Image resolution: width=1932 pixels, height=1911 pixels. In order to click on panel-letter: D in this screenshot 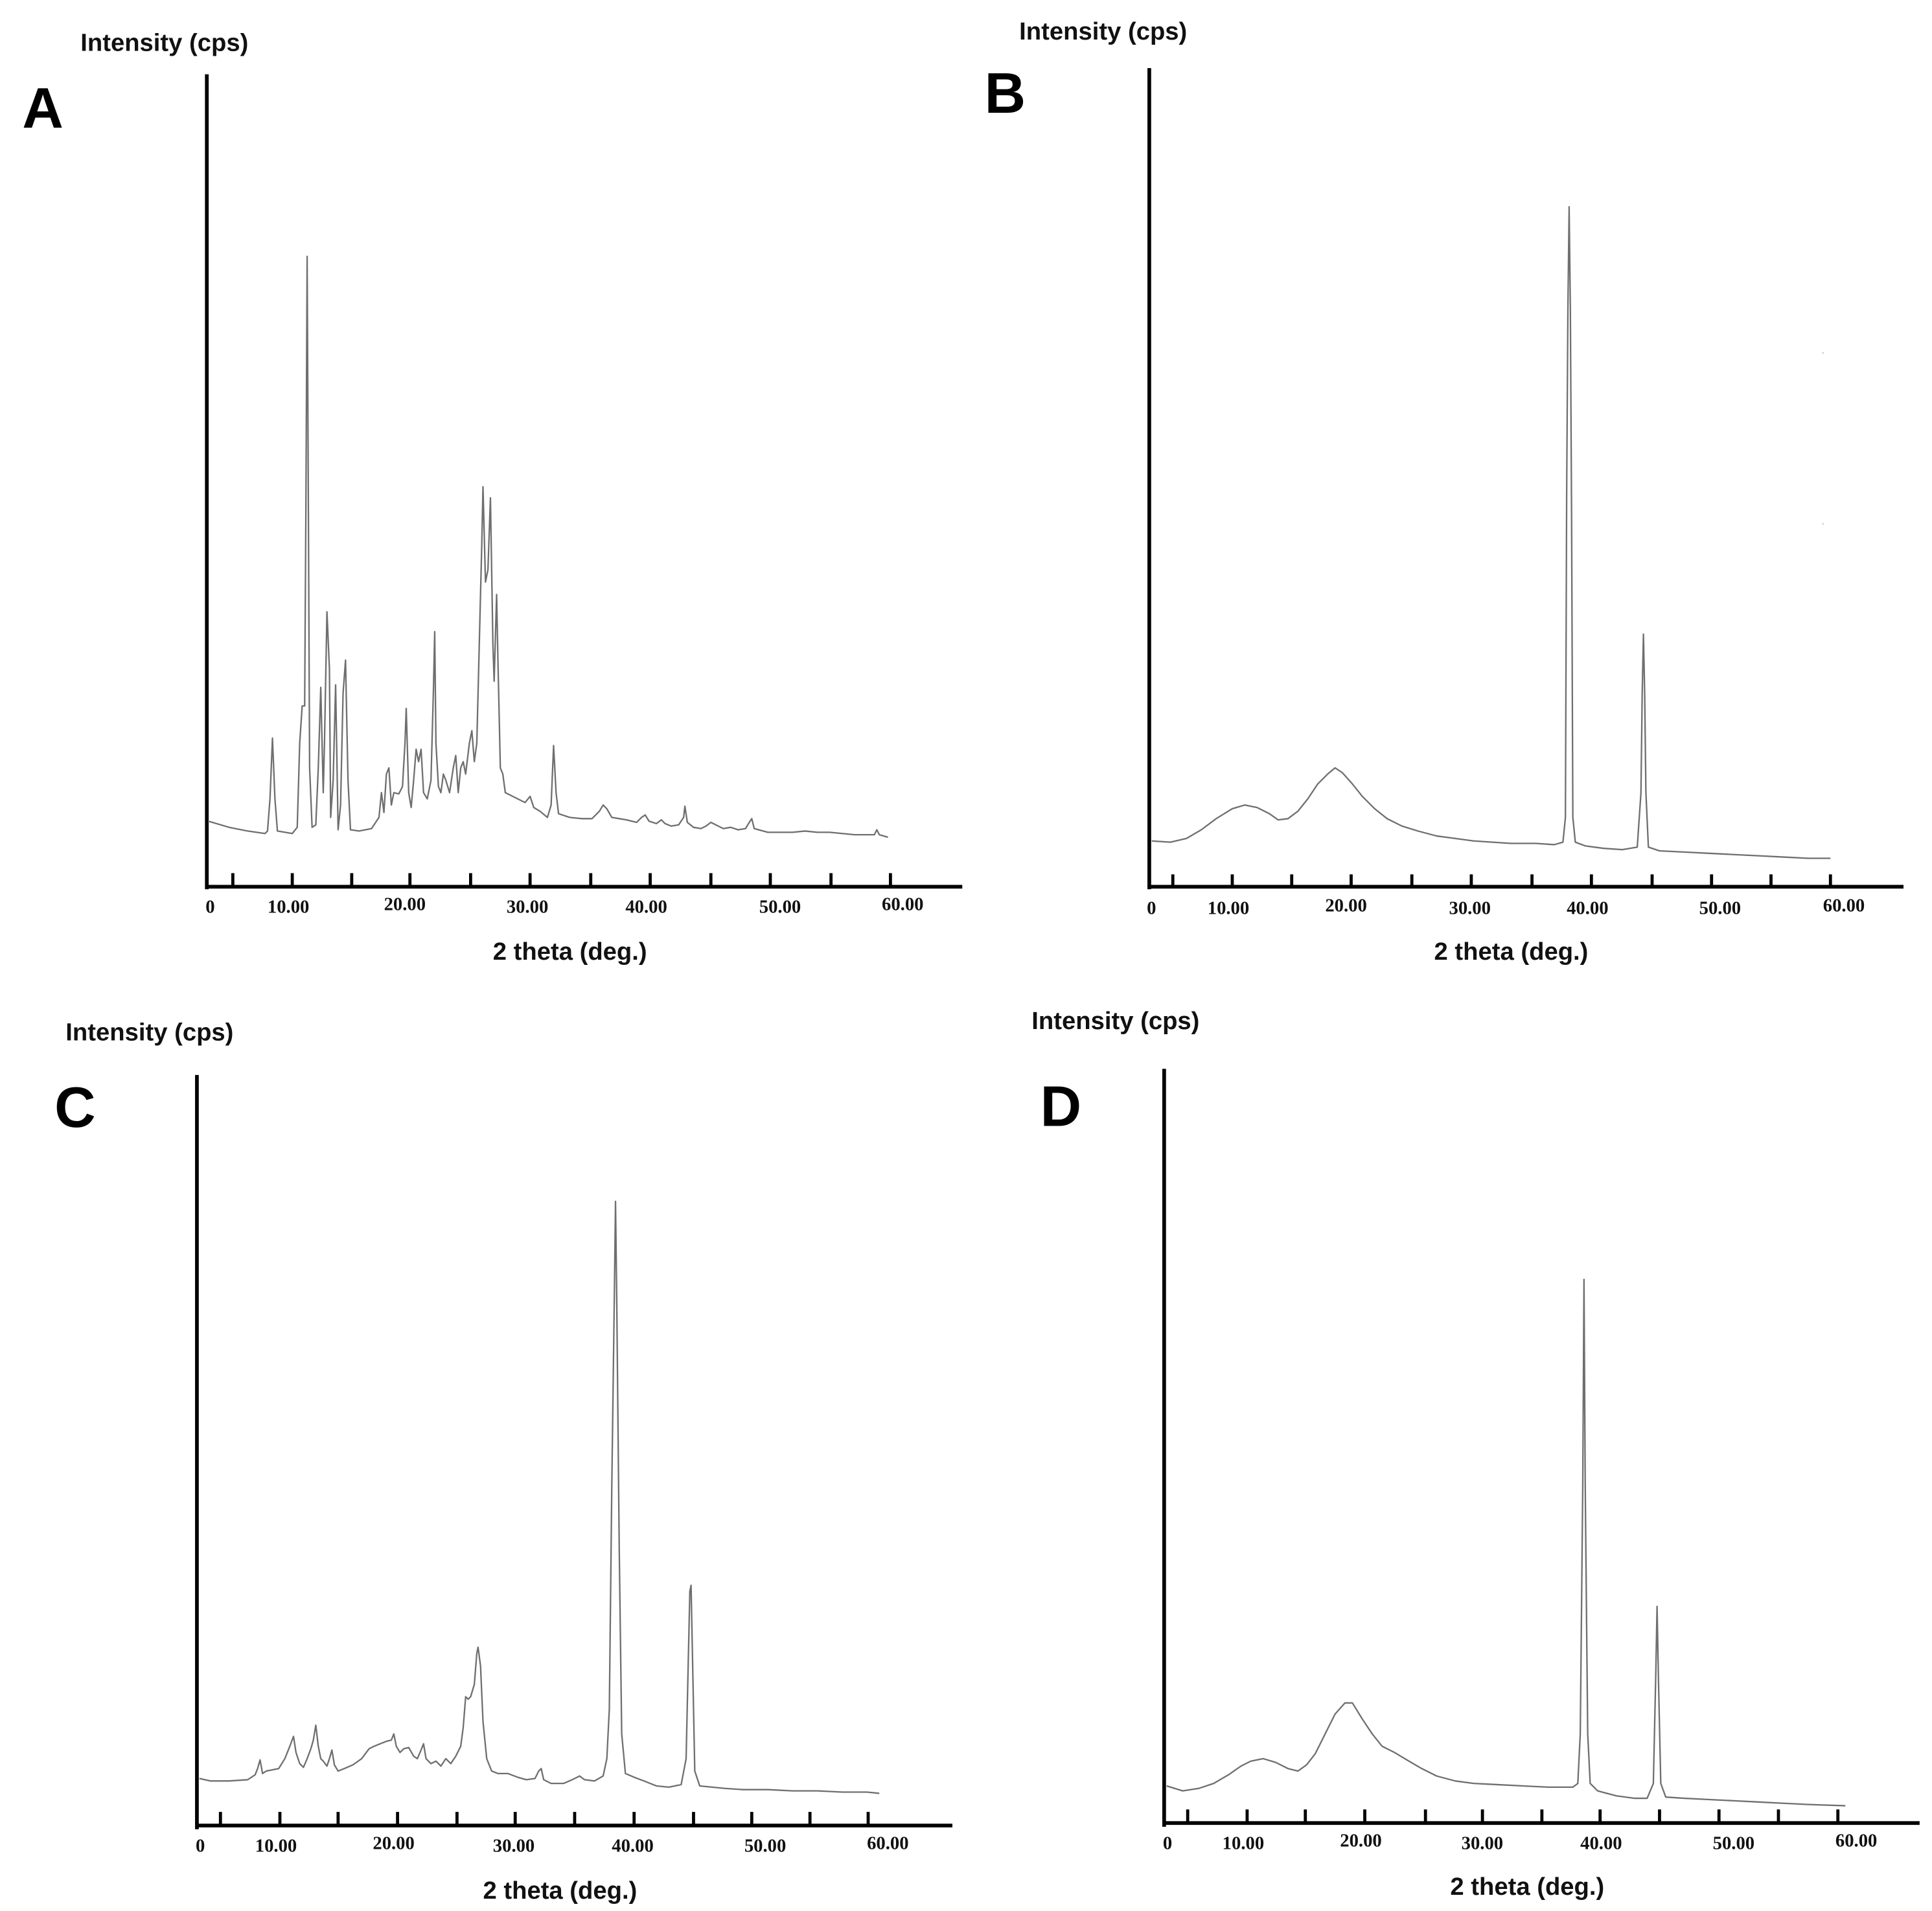, I will do `click(1061, 1106)`.